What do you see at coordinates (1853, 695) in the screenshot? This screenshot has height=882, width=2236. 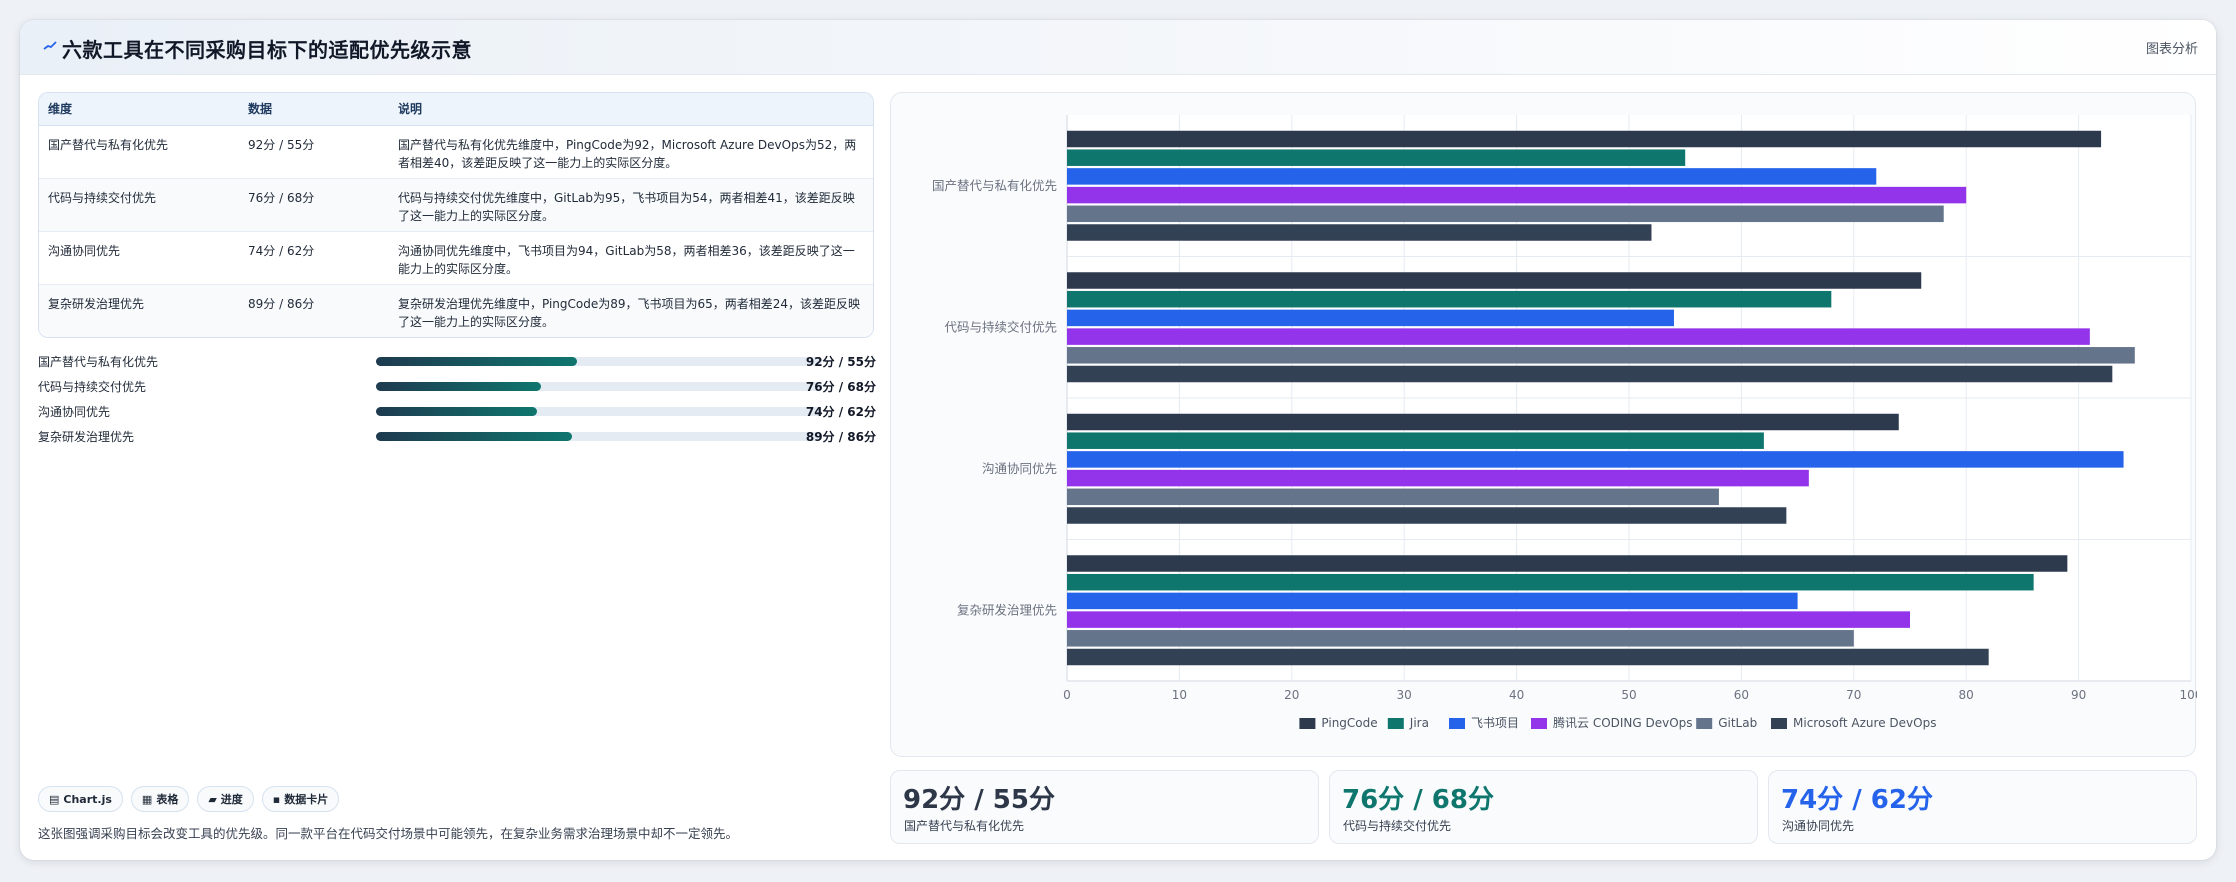 I see `x-tick-label: 70` at bounding box center [1853, 695].